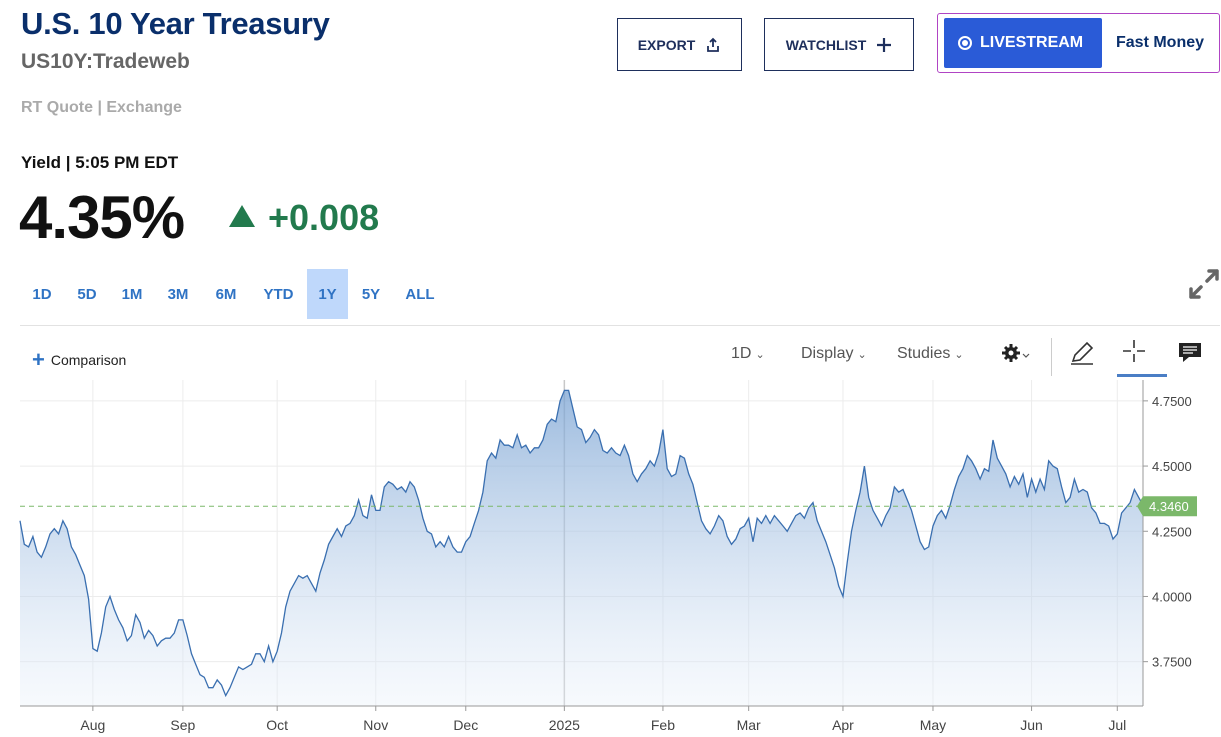  What do you see at coordinates (226, 294) in the screenshot?
I see `range-tab-6m: 6M` at bounding box center [226, 294].